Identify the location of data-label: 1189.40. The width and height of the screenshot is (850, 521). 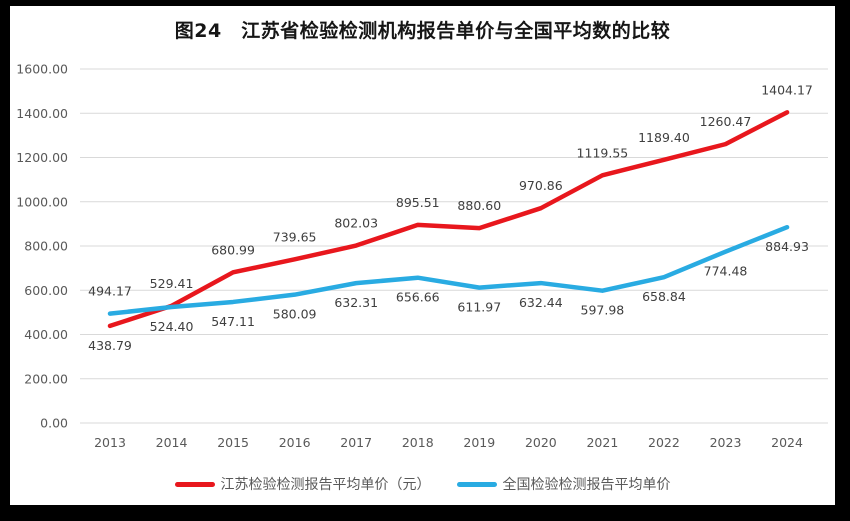
(664, 137).